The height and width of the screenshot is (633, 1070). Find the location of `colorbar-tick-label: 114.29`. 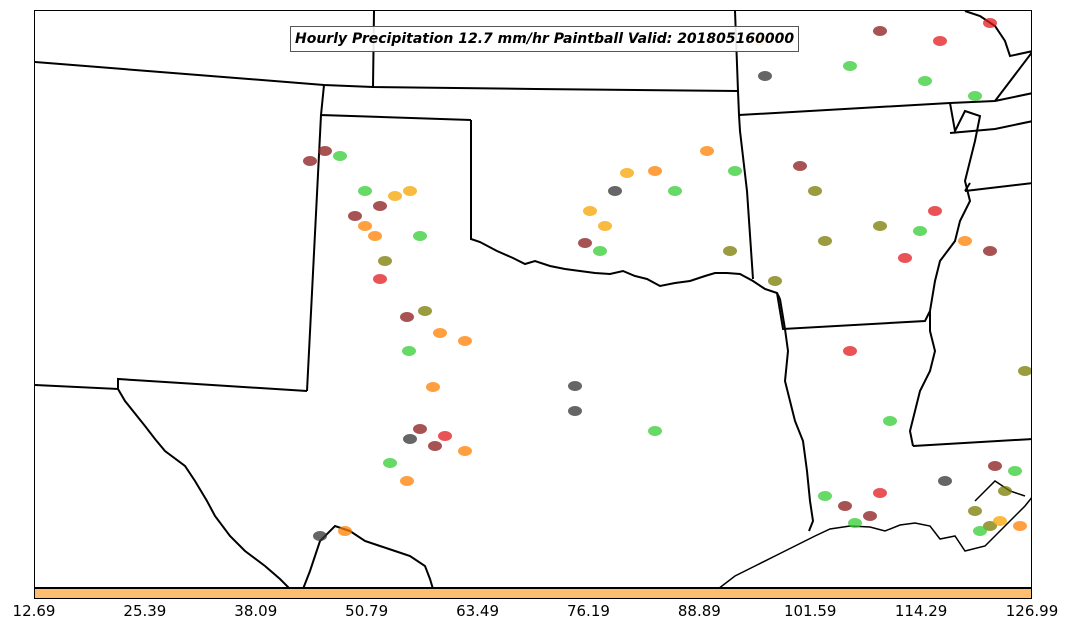

colorbar-tick-label: 114.29 is located at coordinates (921, 611).